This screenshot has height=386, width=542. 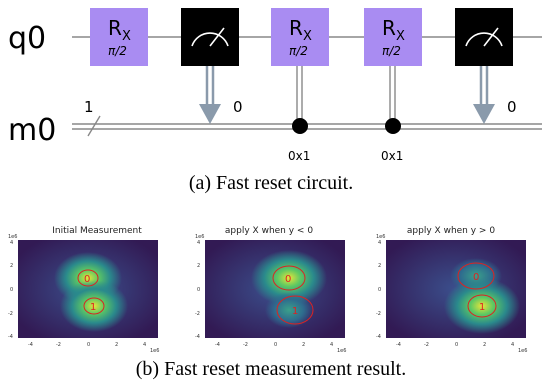 What do you see at coordinates (271, 369) in the screenshot?
I see `caption-b: (b) Fast reset measurement result.` at bounding box center [271, 369].